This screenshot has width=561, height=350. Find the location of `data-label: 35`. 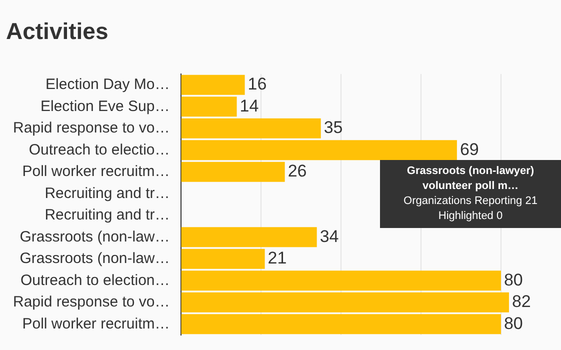

data-label: 35 is located at coordinates (333, 128).